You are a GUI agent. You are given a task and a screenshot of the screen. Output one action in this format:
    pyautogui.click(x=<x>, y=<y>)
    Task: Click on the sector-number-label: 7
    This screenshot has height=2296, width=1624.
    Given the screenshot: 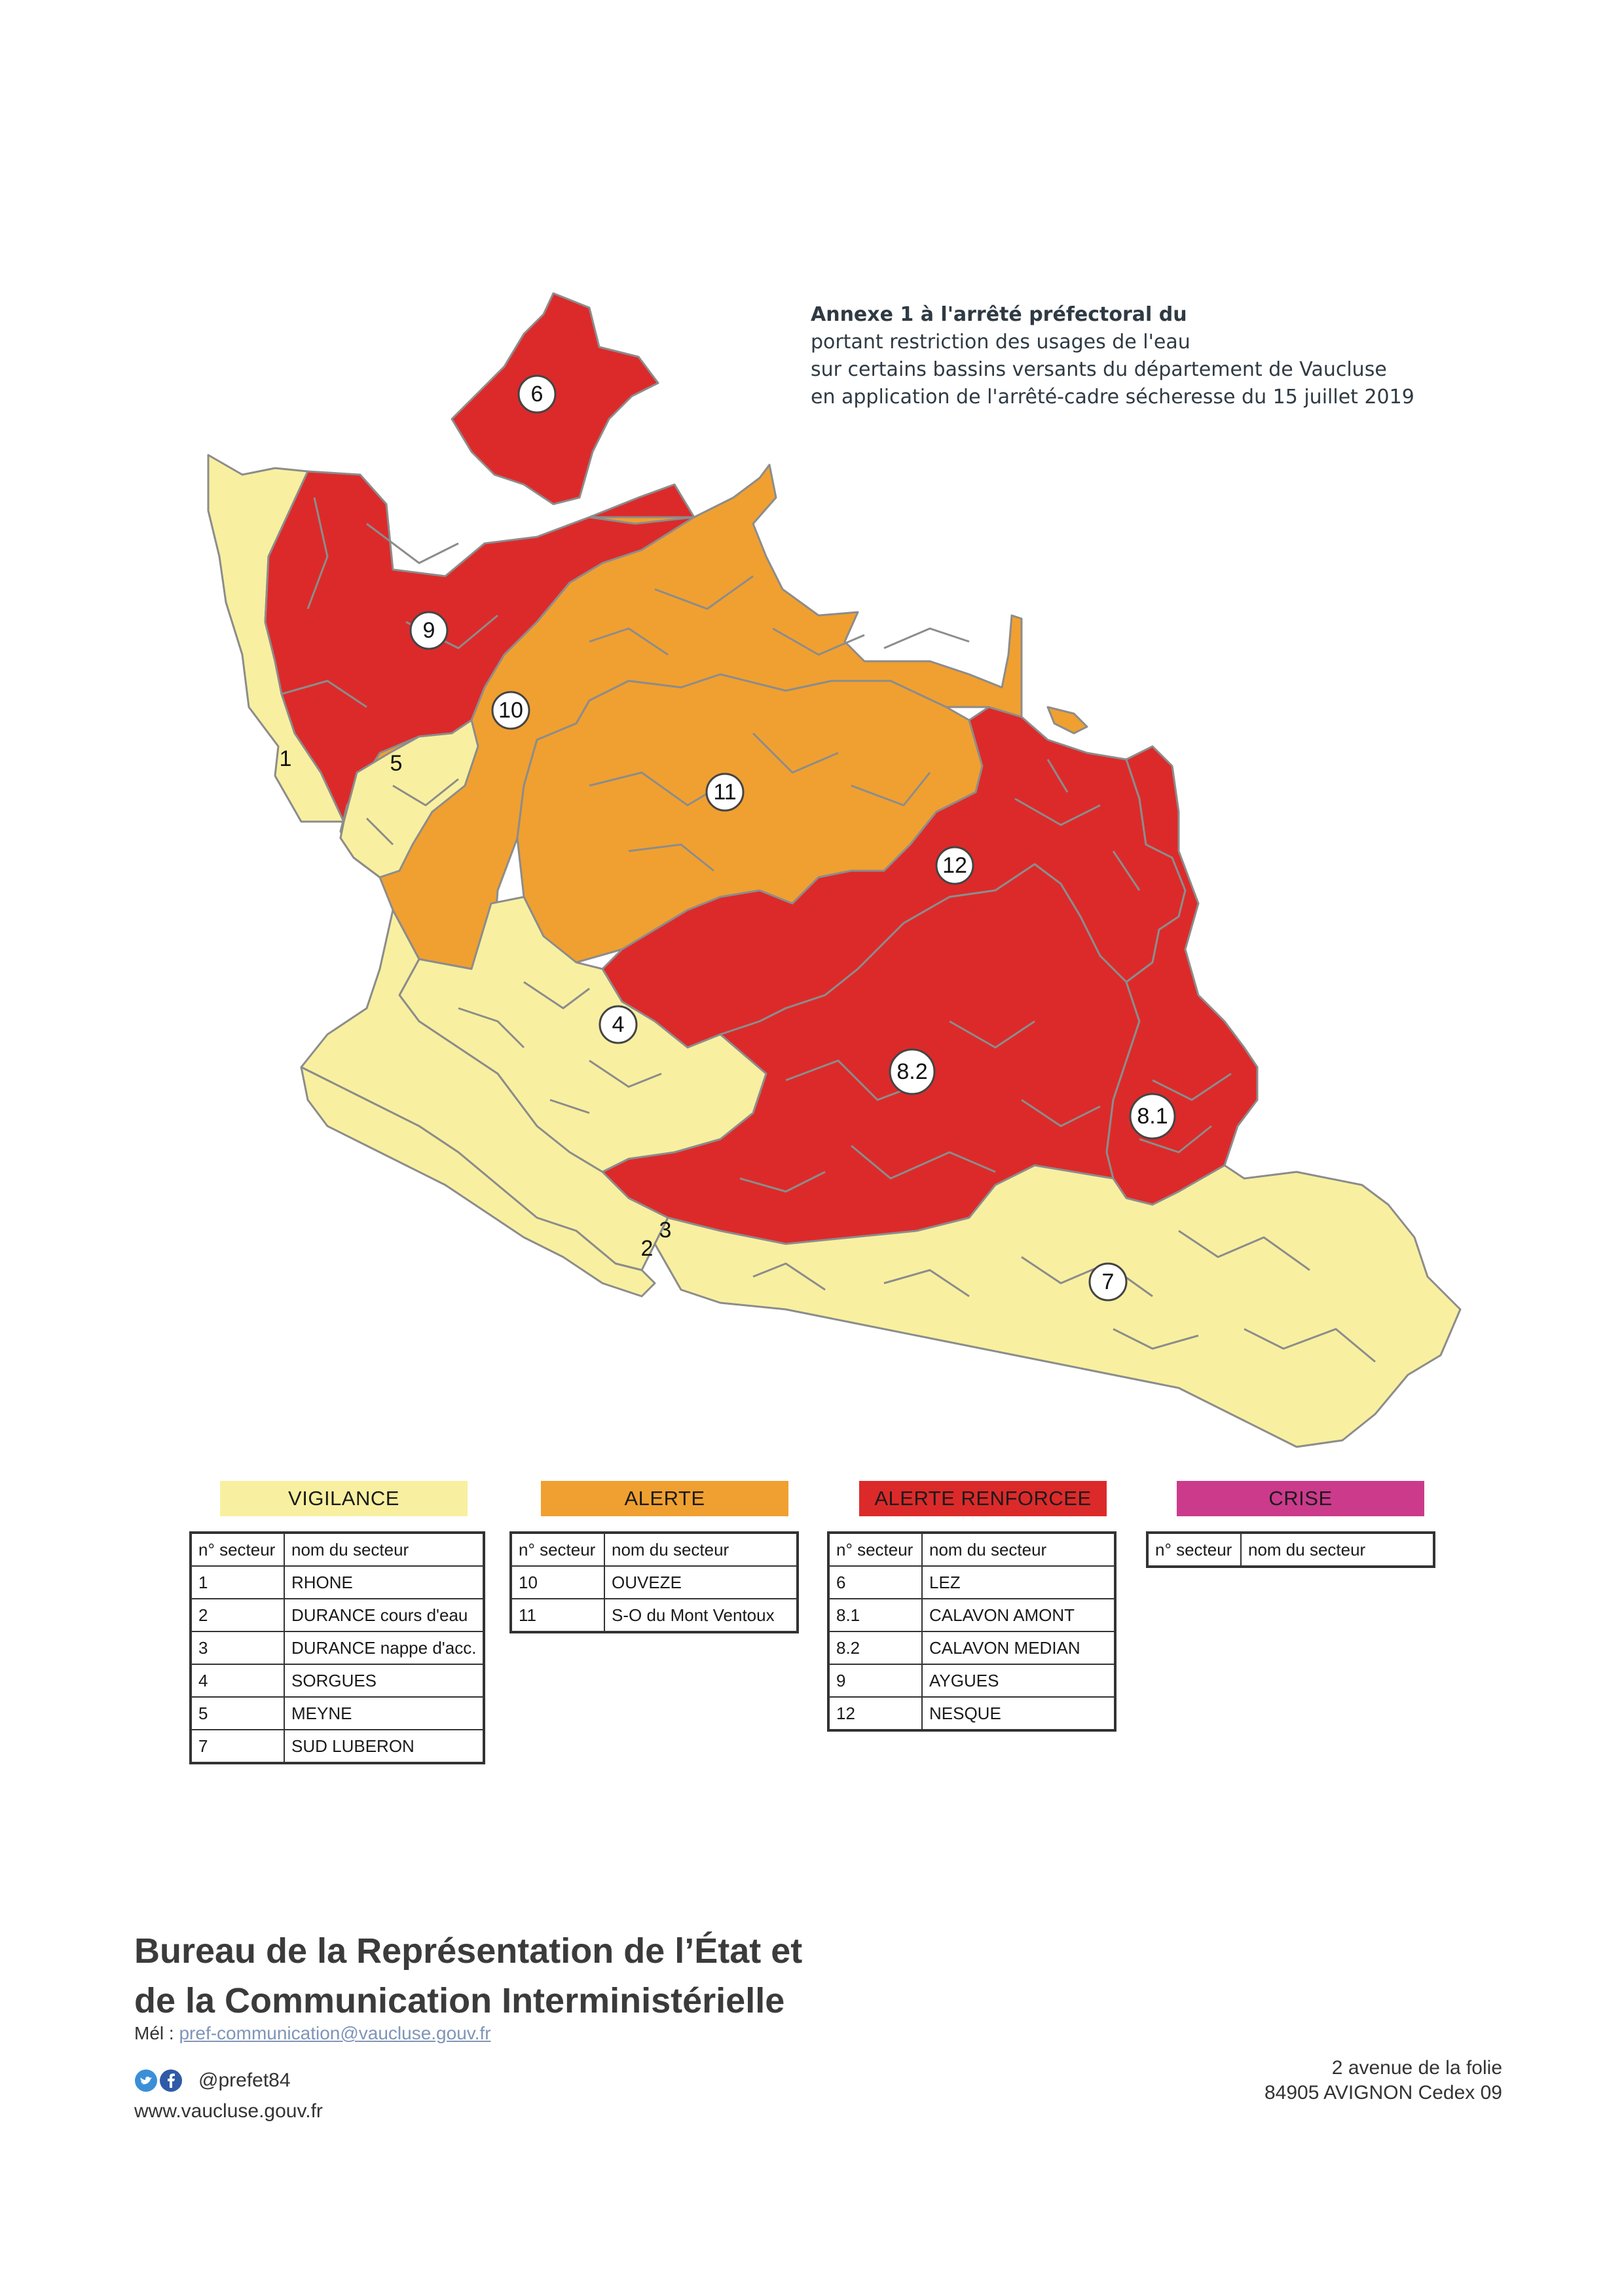 What is the action you would take?
    pyautogui.click(x=1108, y=1281)
    